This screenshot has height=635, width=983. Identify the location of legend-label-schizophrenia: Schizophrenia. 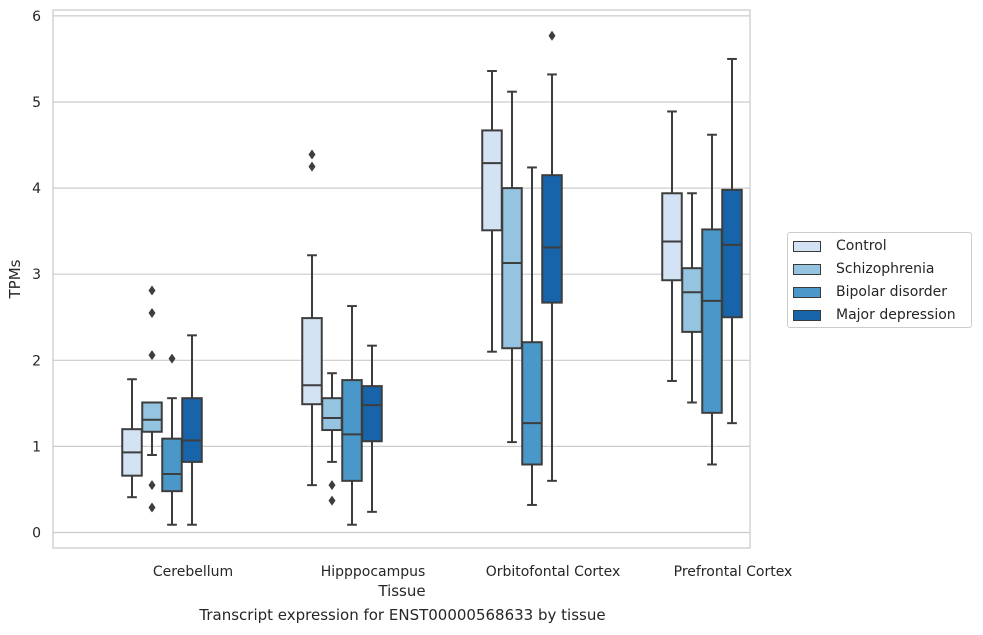
(885, 269).